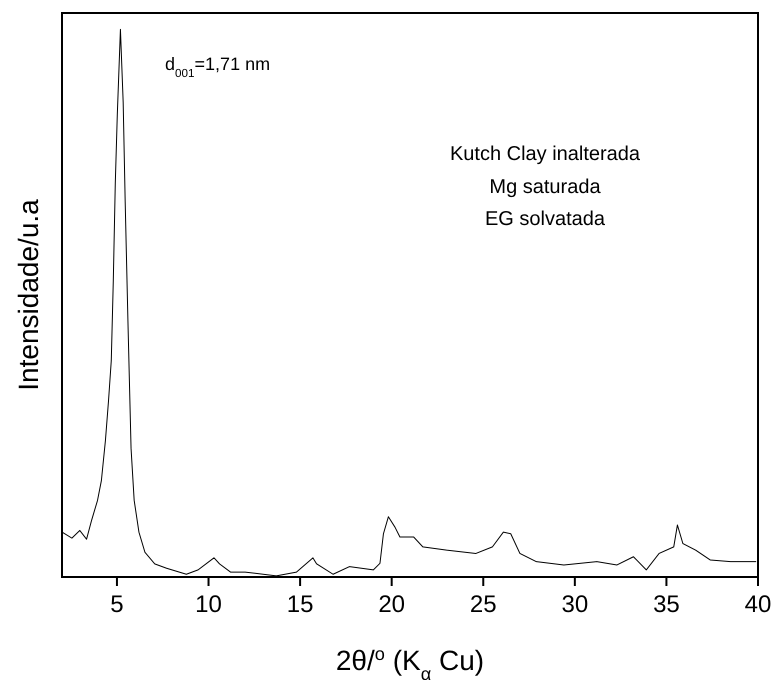  Describe the element at coordinates (545, 219) in the screenshot. I see `annotation: EG solvatada` at that location.